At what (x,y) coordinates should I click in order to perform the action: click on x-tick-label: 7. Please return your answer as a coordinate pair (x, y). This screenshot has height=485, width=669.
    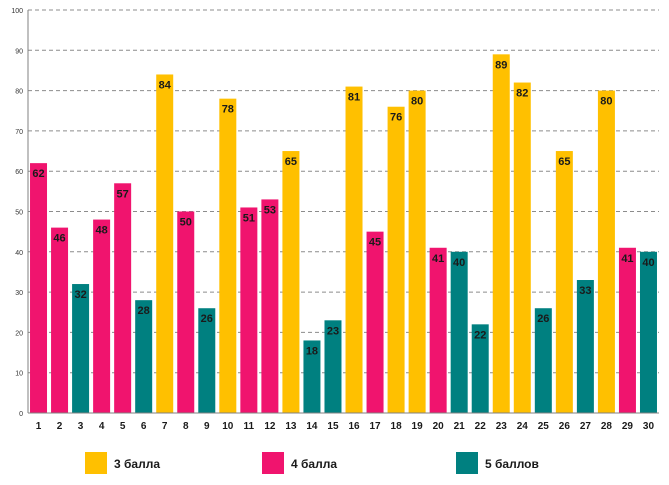
    Looking at the image, I should click on (165, 426).